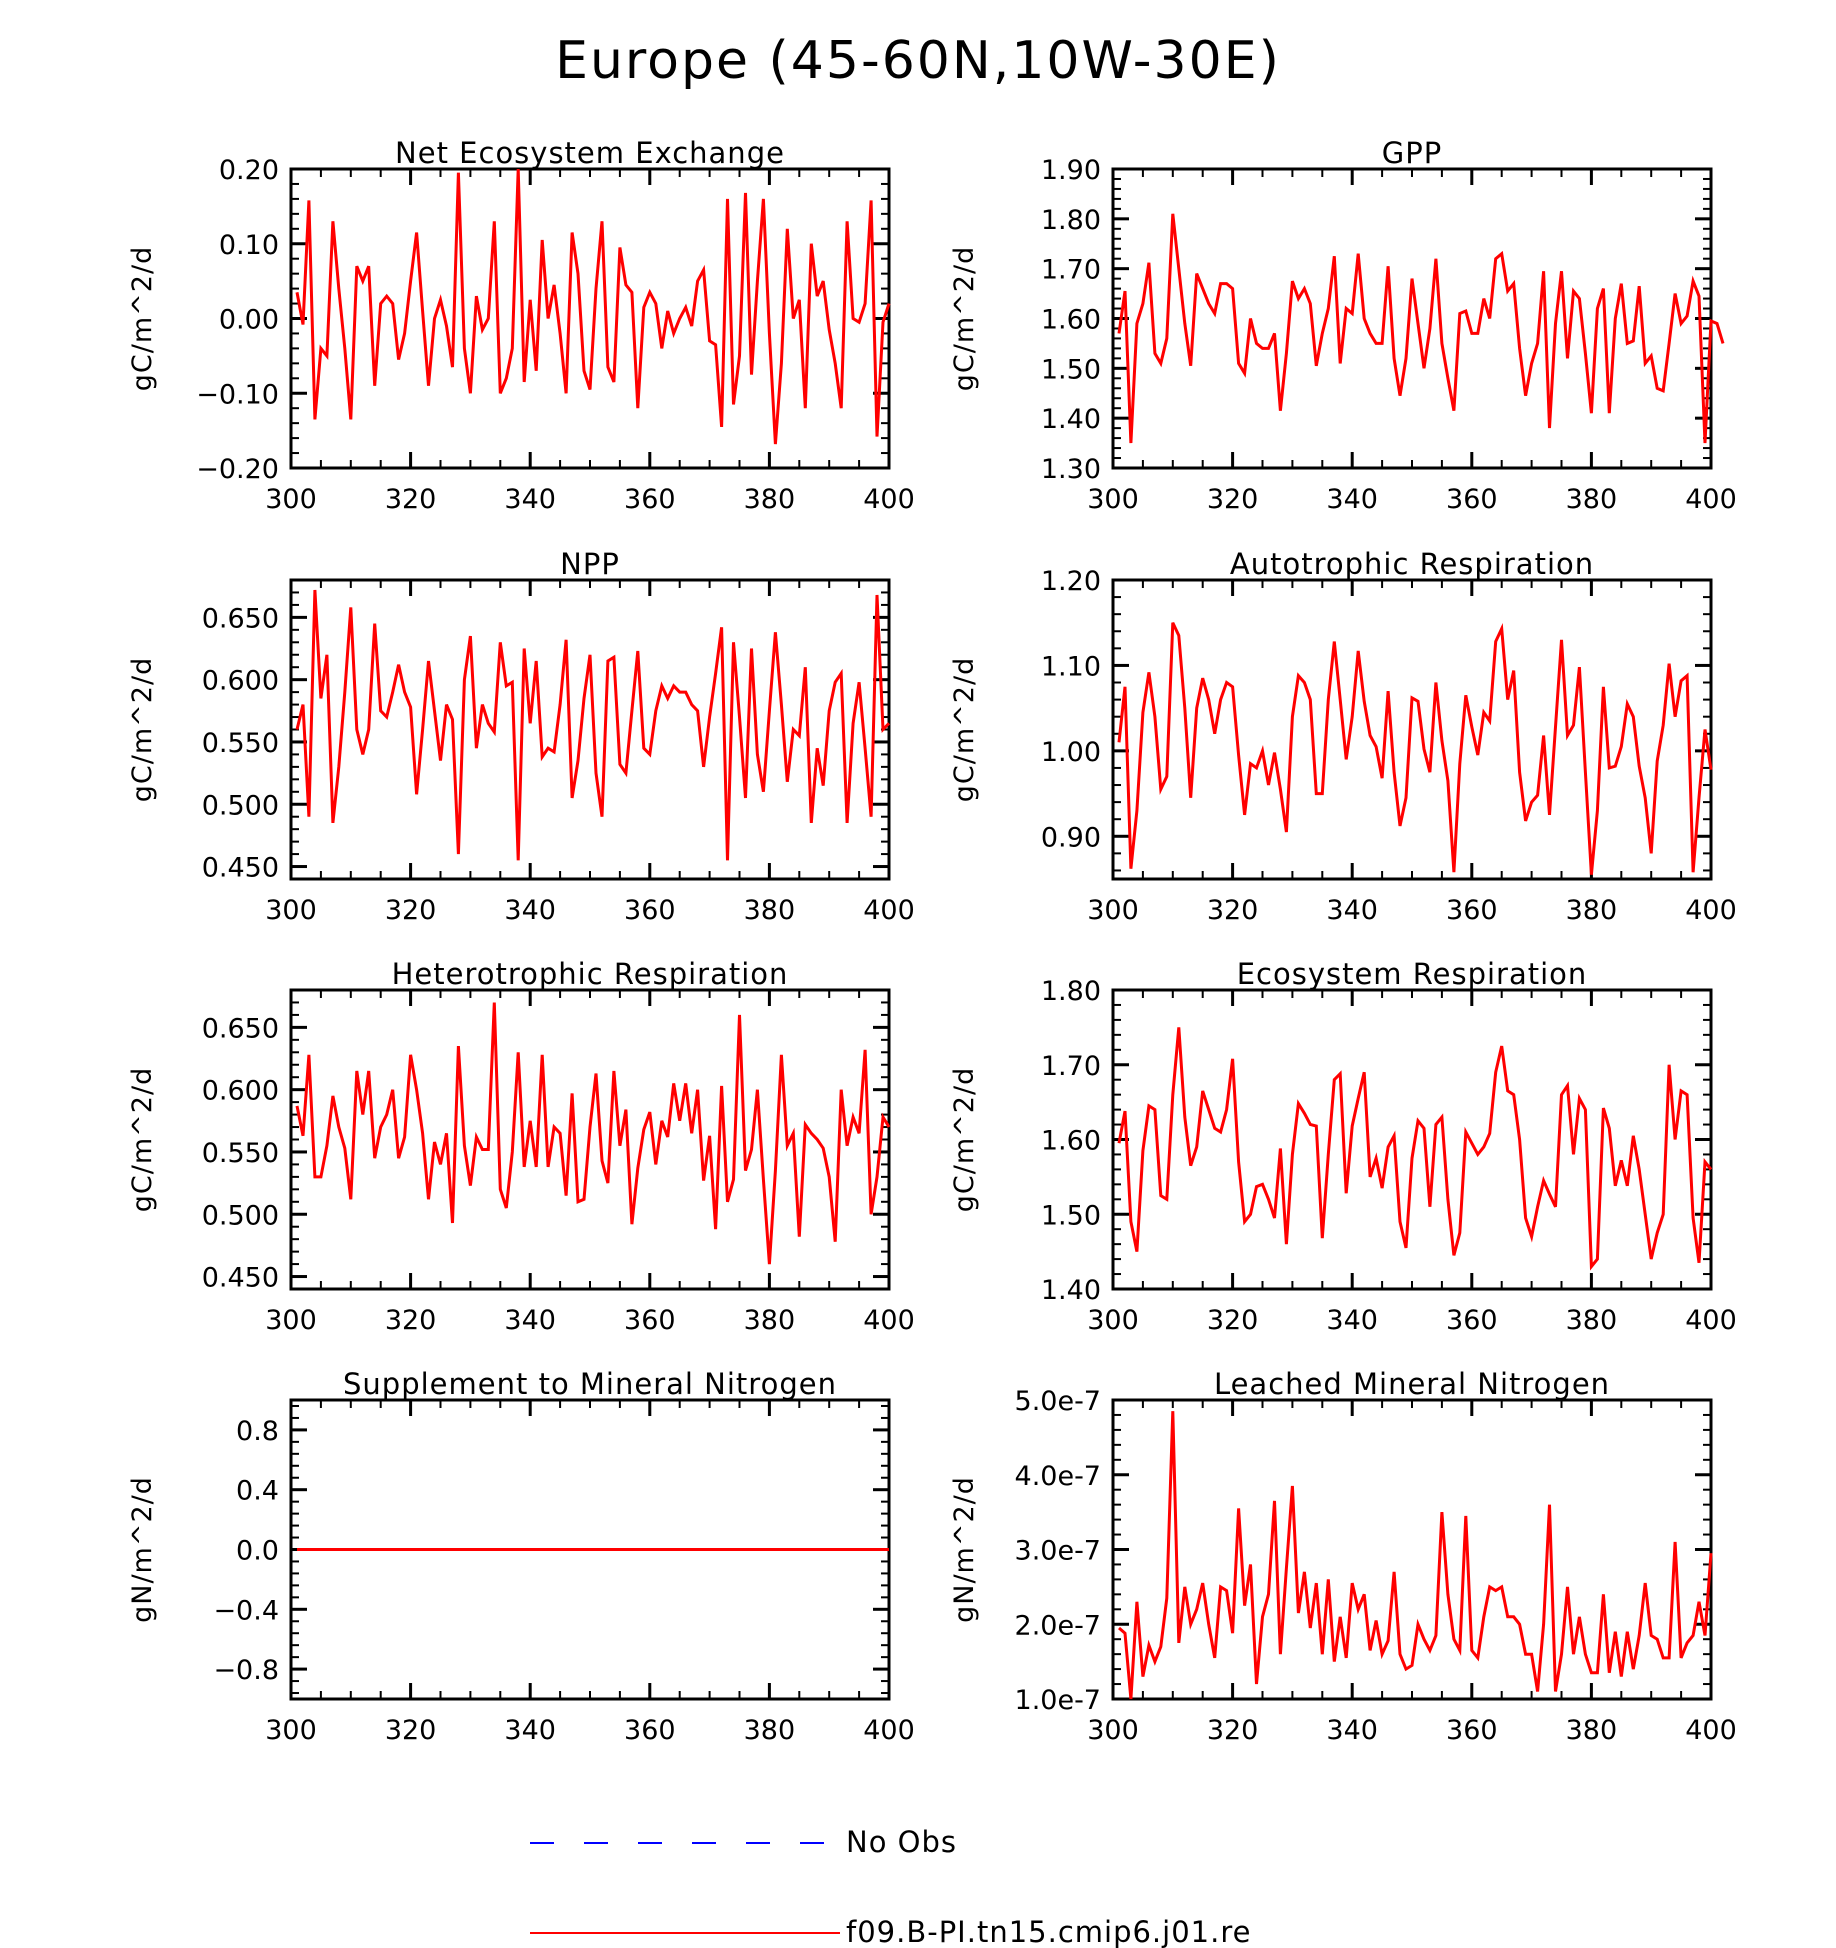 This screenshot has height=1948, width=1836. Describe the element at coordinates (1058, 1625) in the screenshot. I see `y-tick-label: 2.0e-7` at that location.